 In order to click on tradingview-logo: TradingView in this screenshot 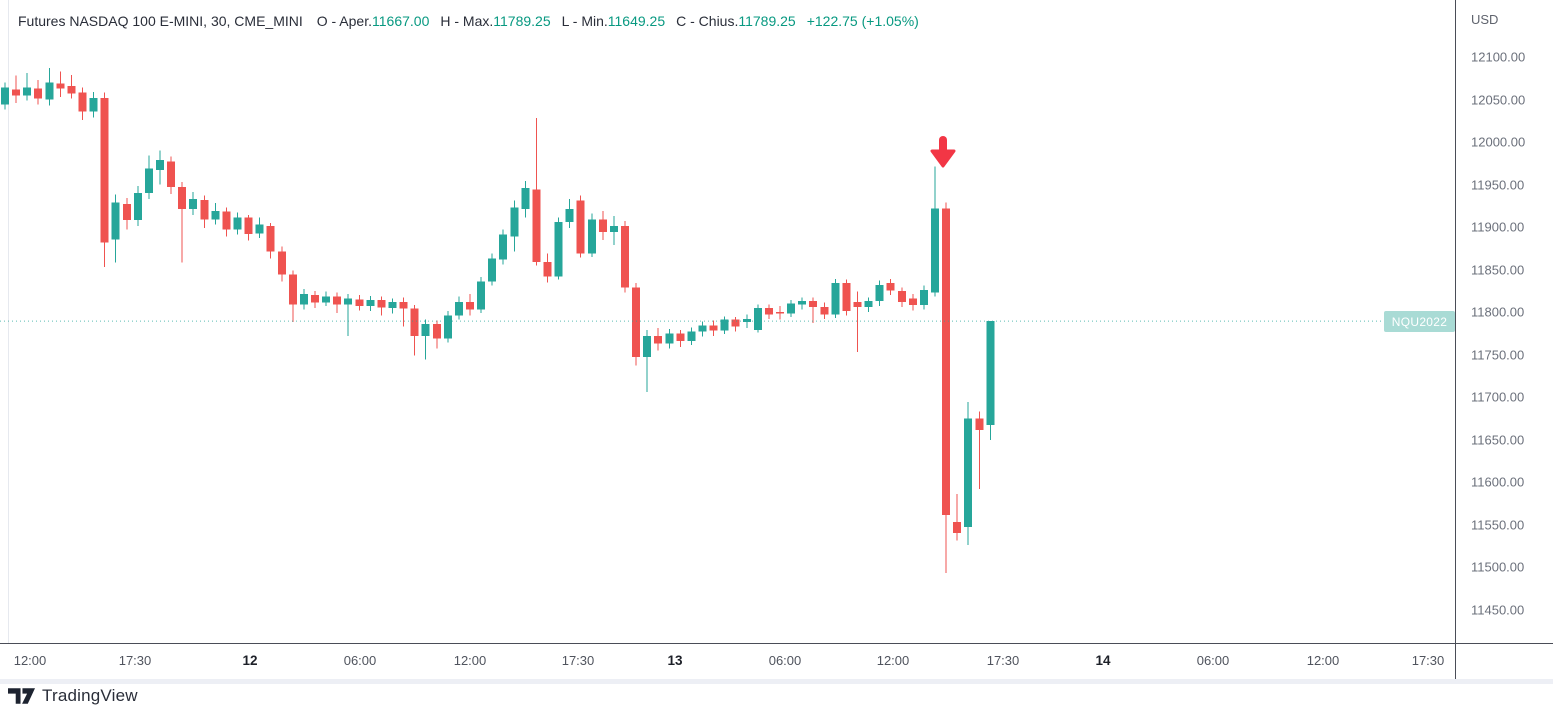, I will do `click(73, 696)`.